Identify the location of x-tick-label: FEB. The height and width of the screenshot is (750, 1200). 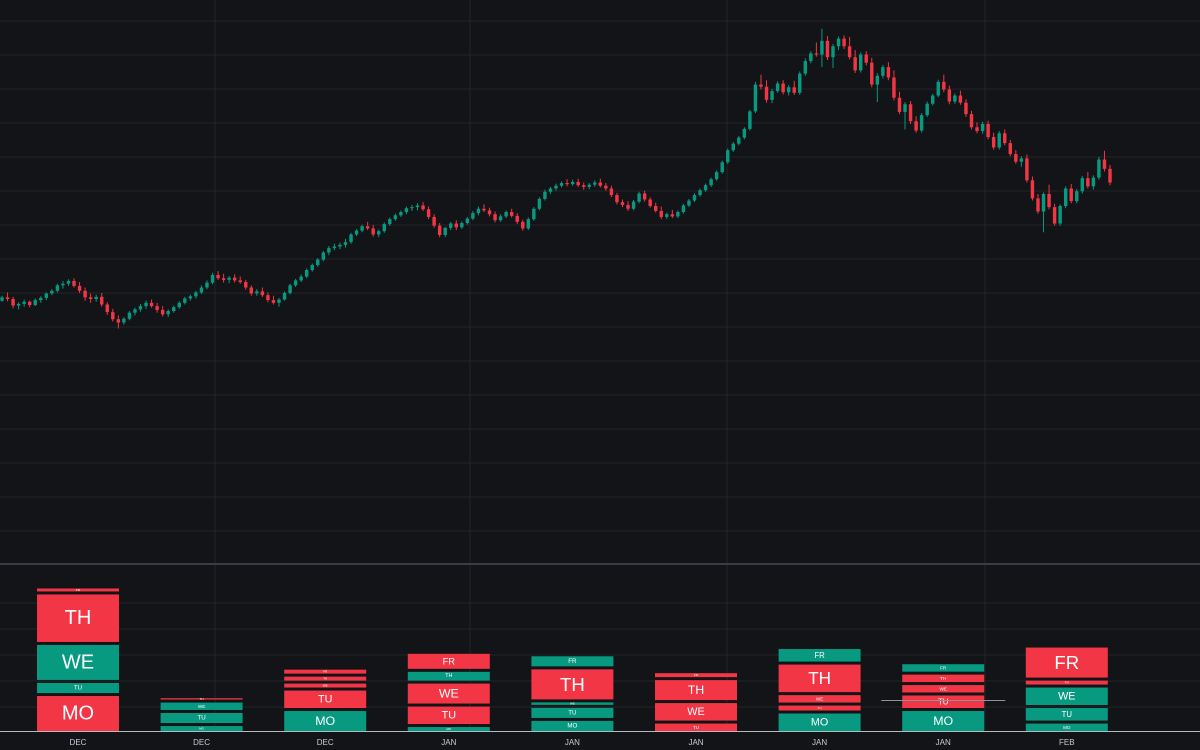
(1067, 742).